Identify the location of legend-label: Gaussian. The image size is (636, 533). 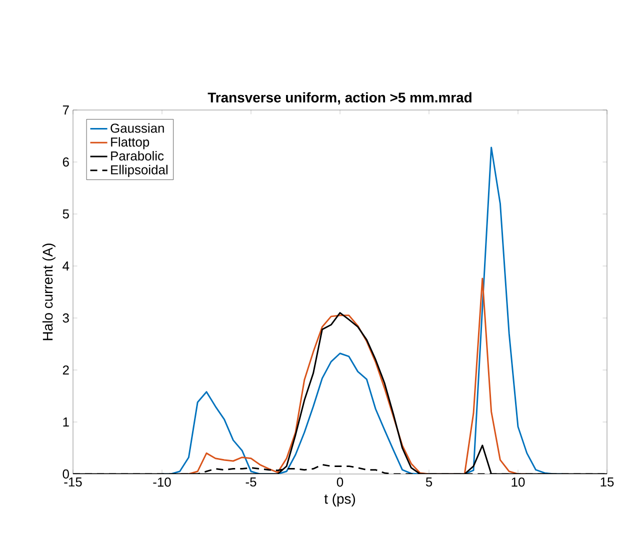
(137, 128).